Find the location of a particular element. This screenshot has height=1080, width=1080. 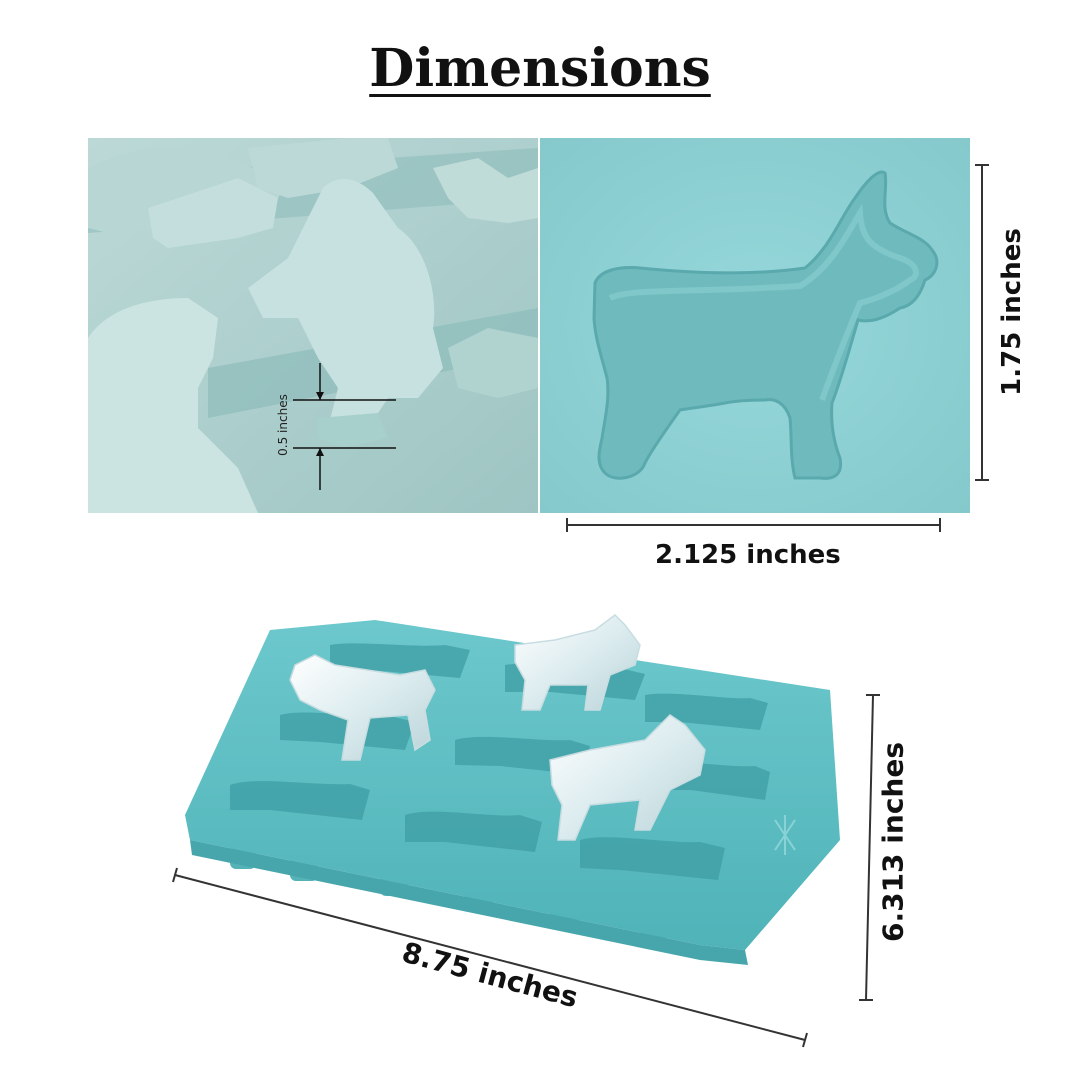

mold-width-label: 2.125 inches is located at coordinates (748, 555).